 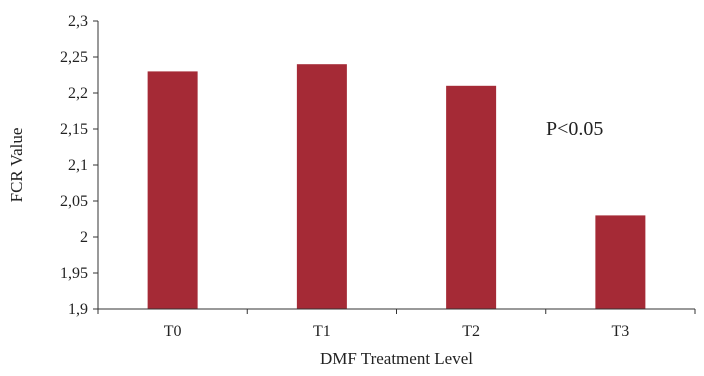 I want to click on x-tick-label: T2, so click(x=471, y=331).